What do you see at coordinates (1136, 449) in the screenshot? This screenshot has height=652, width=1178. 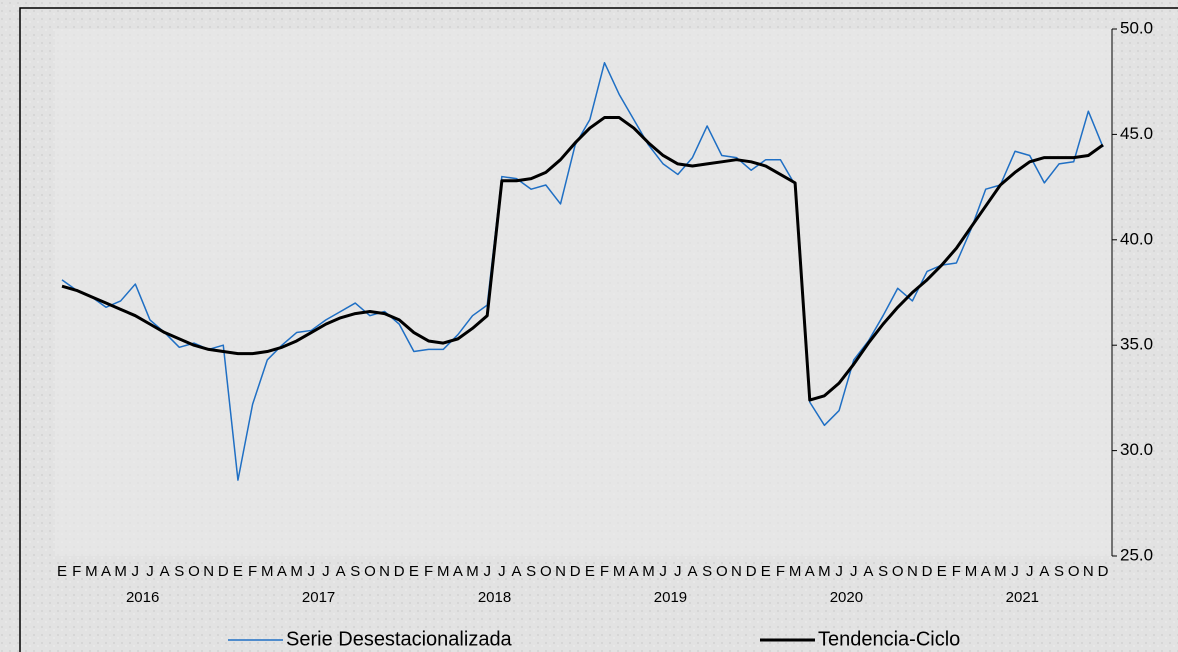 I see `y-tick-label: 30.0` at bounding box center [1136, 449].